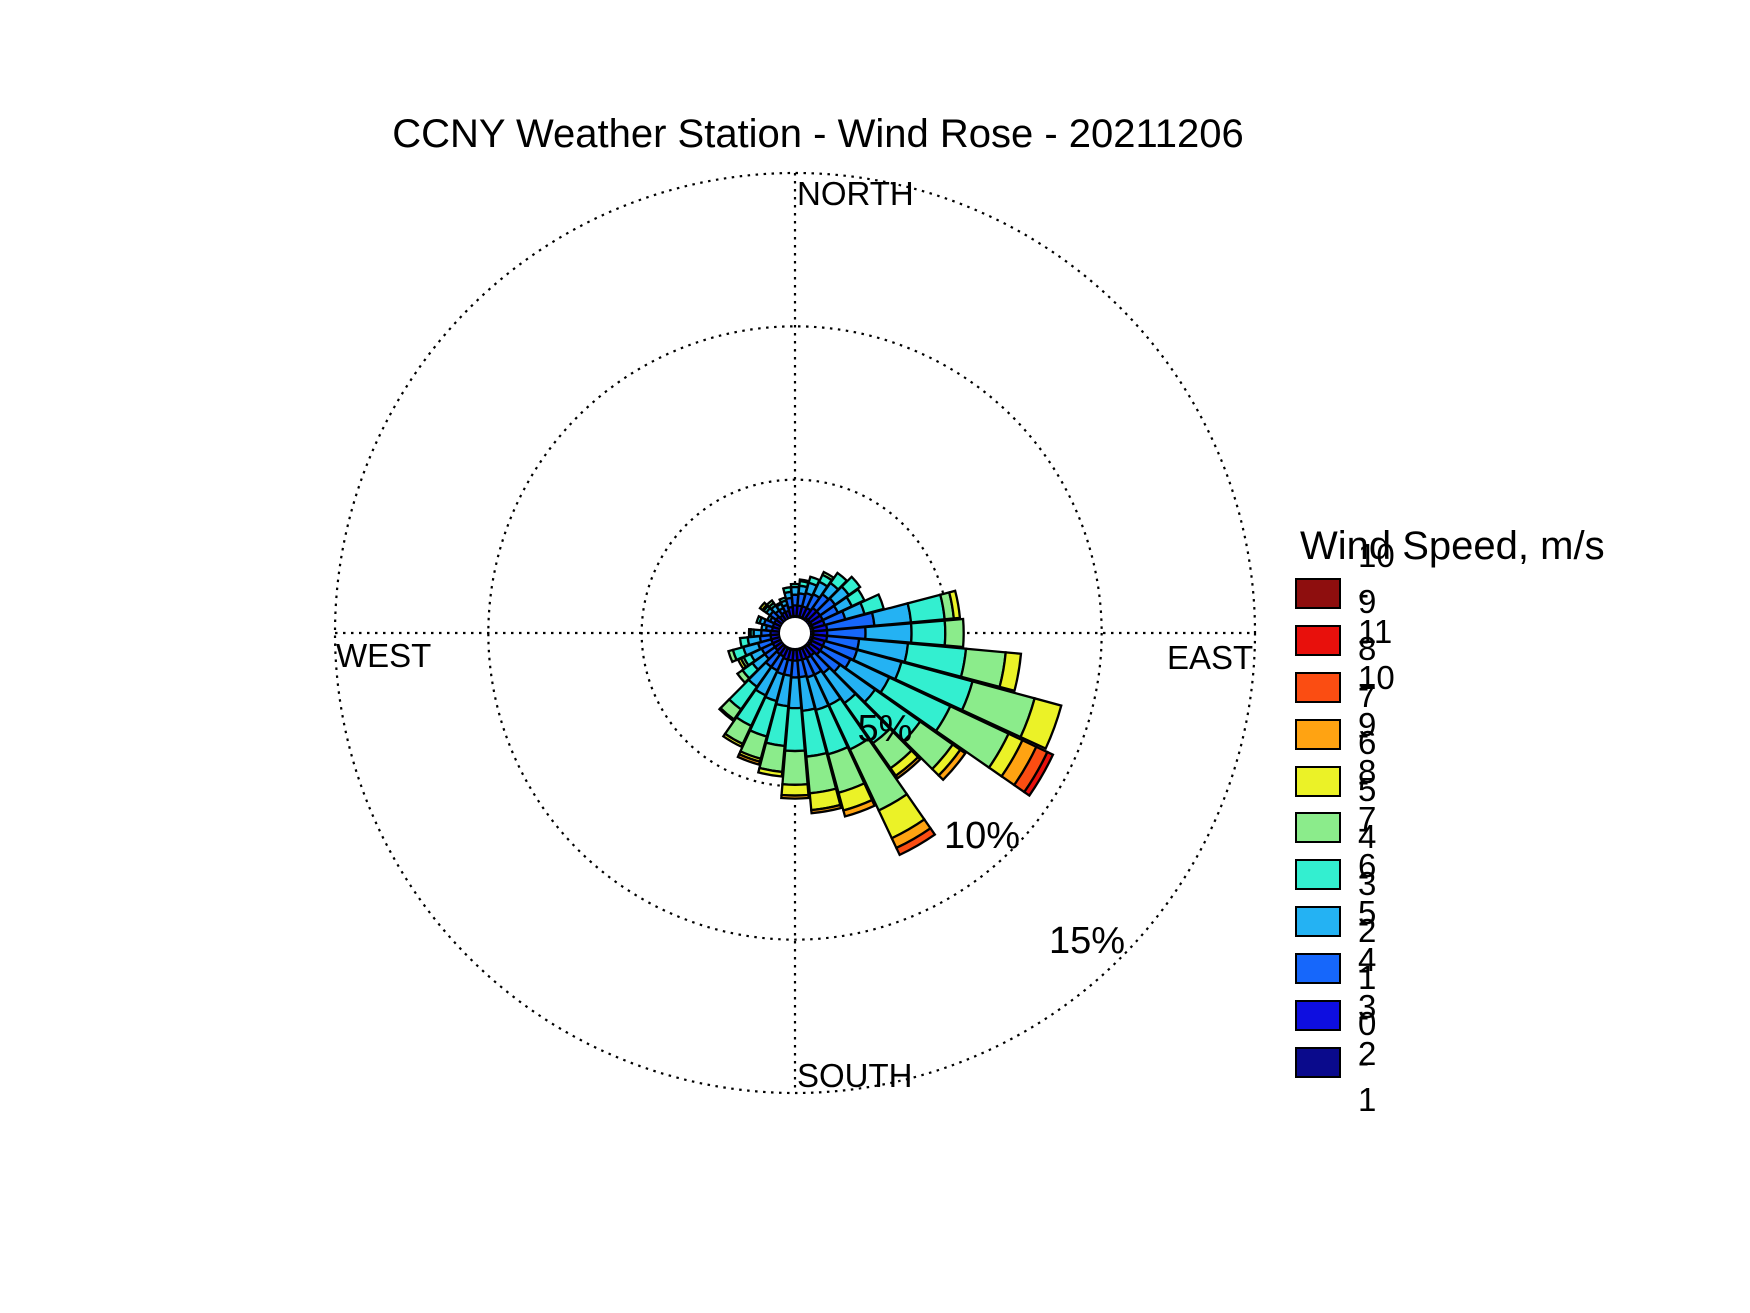 This screenshot has height=1313, width=1750. I want to click on legend-label: 0 - 1, so click(1367, 1062).